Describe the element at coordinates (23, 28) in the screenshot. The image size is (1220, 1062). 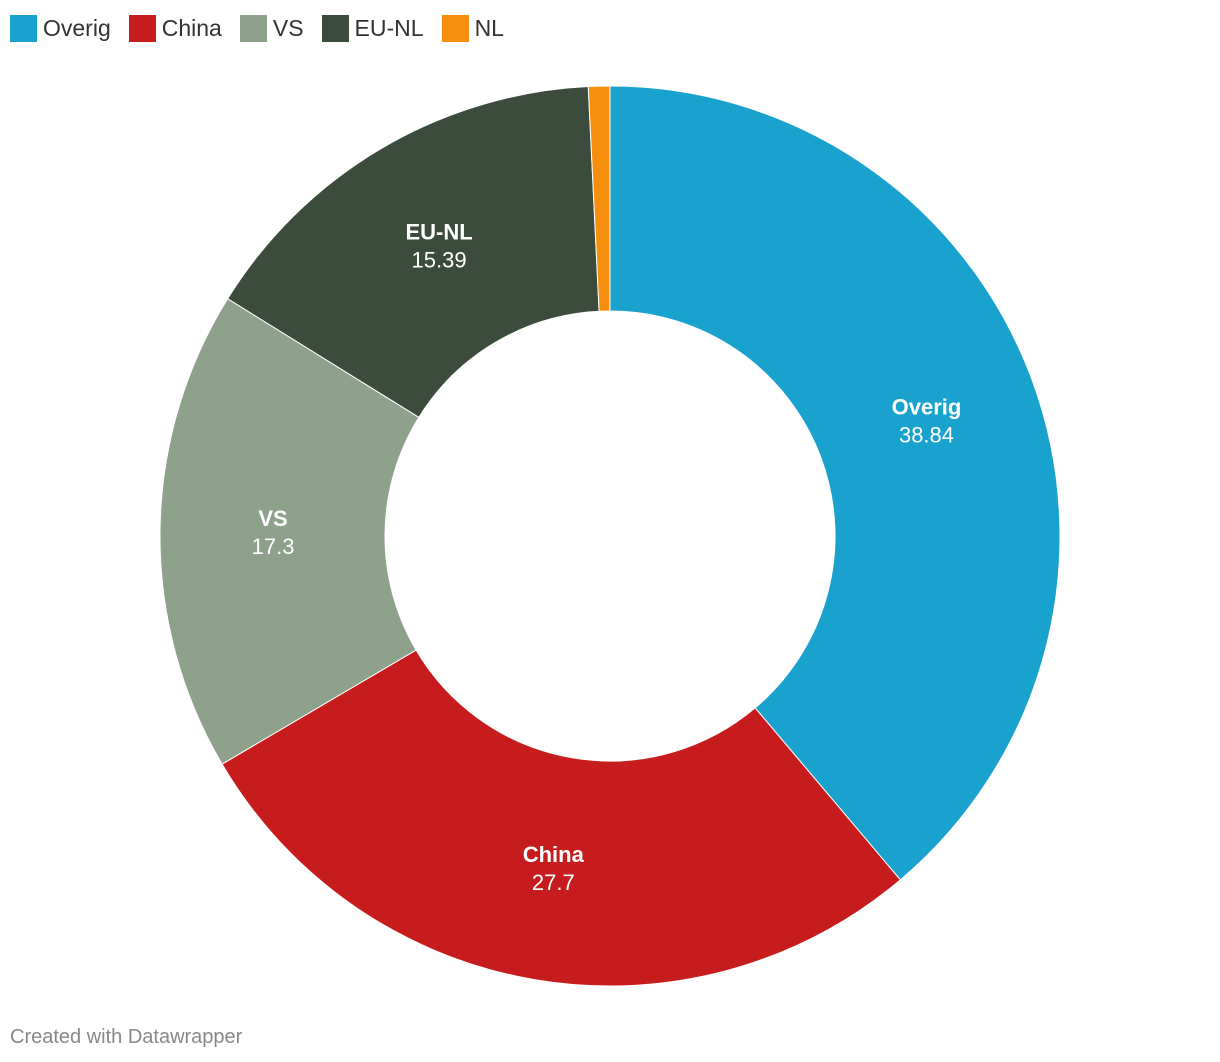
I see `legend-swatch-overig` at that location.